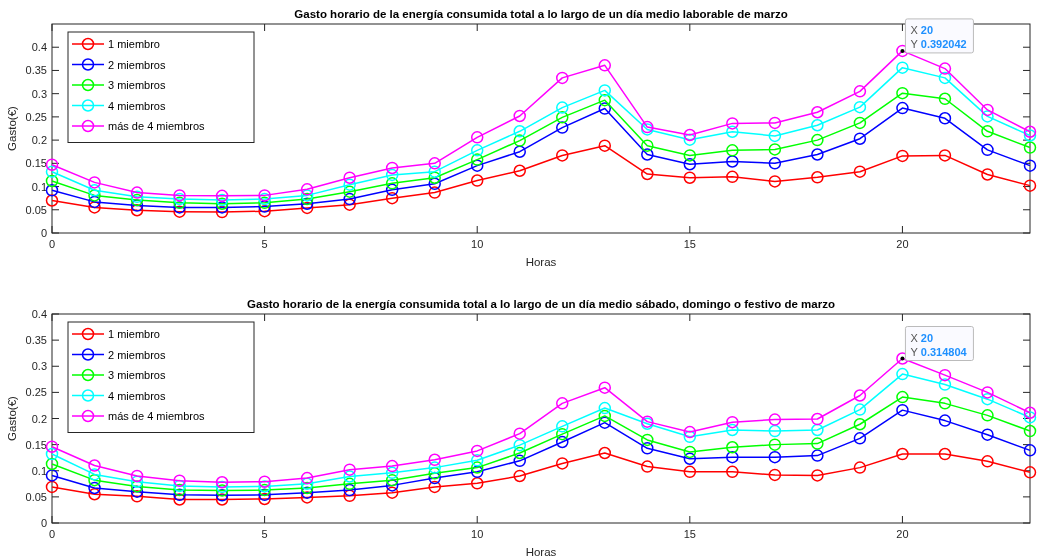 The width and height of the screenshot is (1049, 560). What do you see at coordinates (36, 340) in the screenshot?
I see `y-tick-label: 0.35` at bounding box center [36, 340].